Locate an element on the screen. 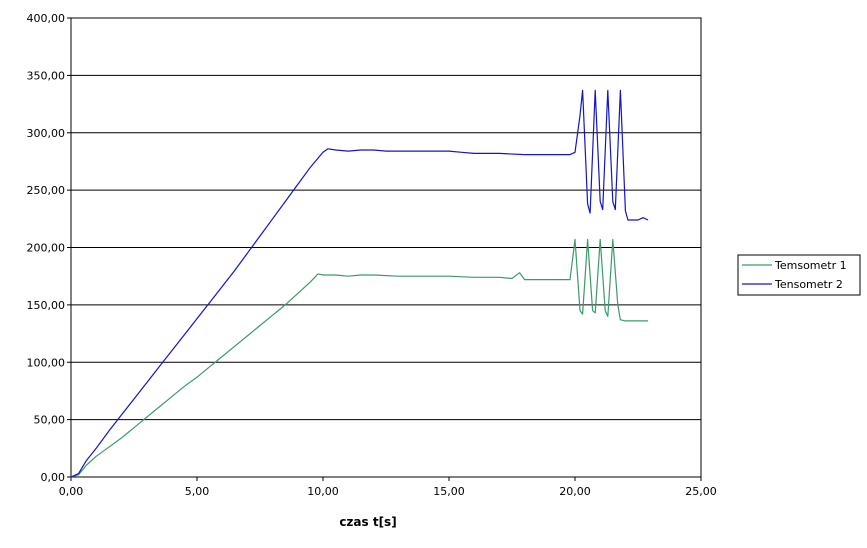 The height and width of the screenshot is (548, 867). y-tick-label: 300,00 is located at coordinates (46, 133).